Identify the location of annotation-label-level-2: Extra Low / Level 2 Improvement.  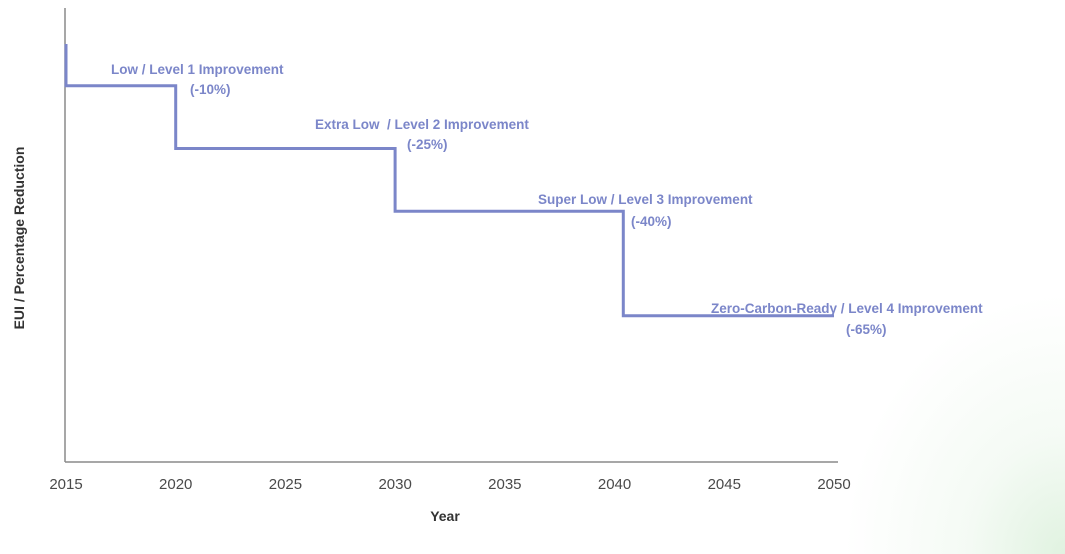
(422, 124).